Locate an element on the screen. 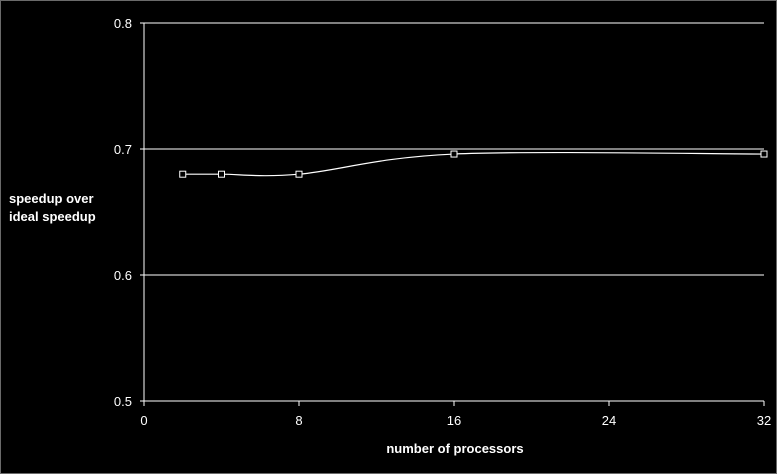  x-tick-label: 16 is located at coordinates (454, 420).